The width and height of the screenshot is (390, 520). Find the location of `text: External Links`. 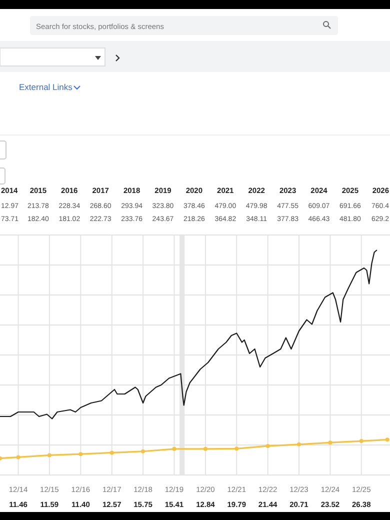

text: External Links is located at coordinates (45, 87).